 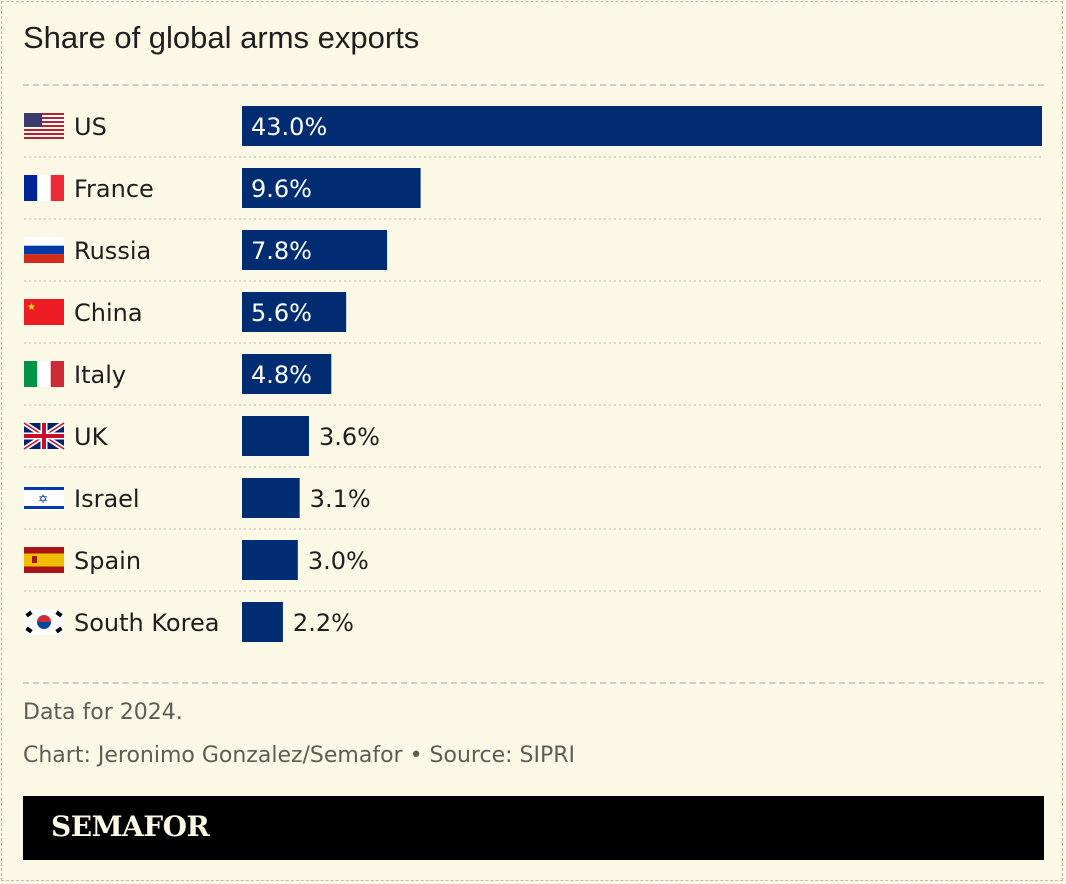 I want to click on south-korea-flag-icon, so click(x=44, y=622).